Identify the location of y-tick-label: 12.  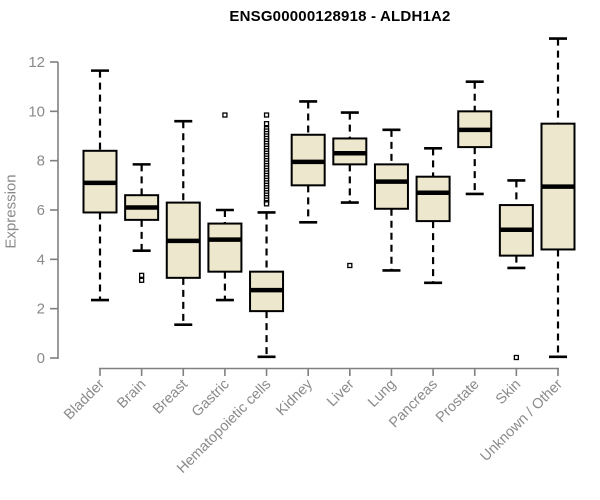
(36, 62).